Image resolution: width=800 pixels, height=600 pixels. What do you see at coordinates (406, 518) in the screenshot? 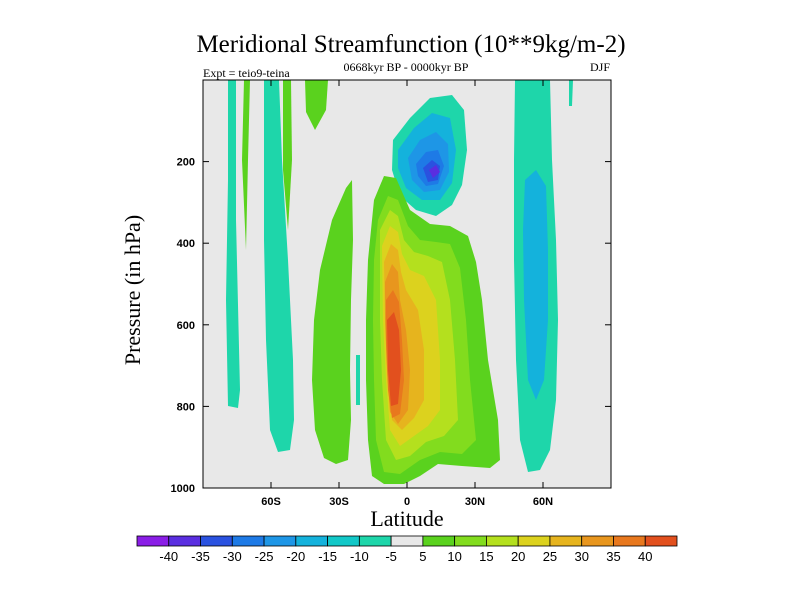
I see `x-axis-label: Latitude` at bounding box center [406, 518].